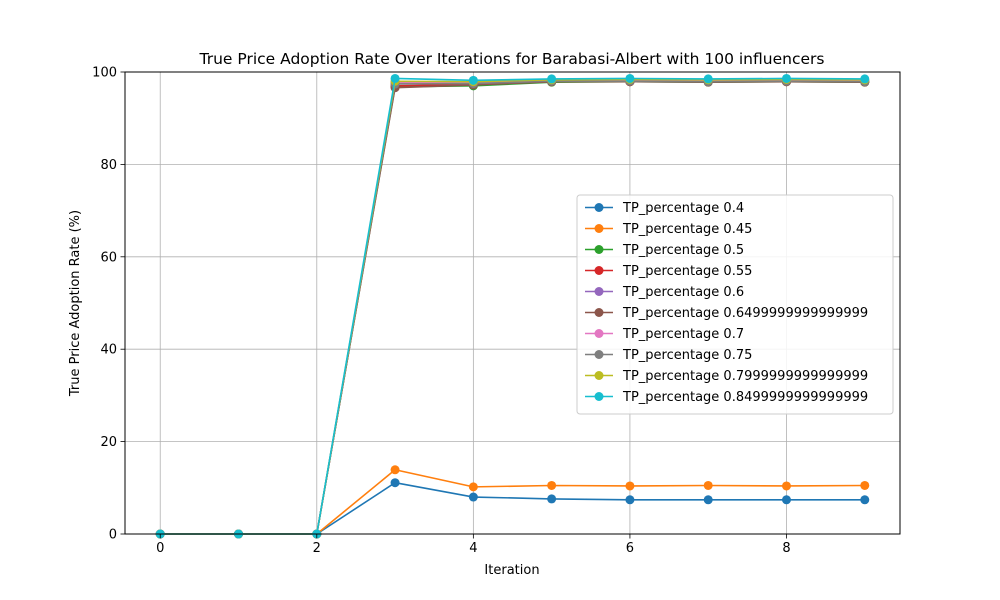  I want to click on legend-label: TP_percentage 0.6499999999999999, so click(745, 313).